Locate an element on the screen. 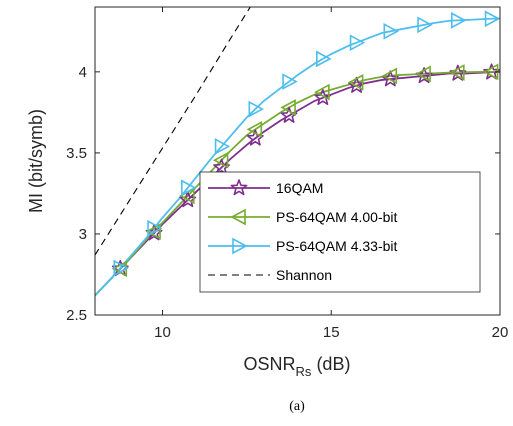  x-tick-label-0: 10 is located at coordinates (162, 332).